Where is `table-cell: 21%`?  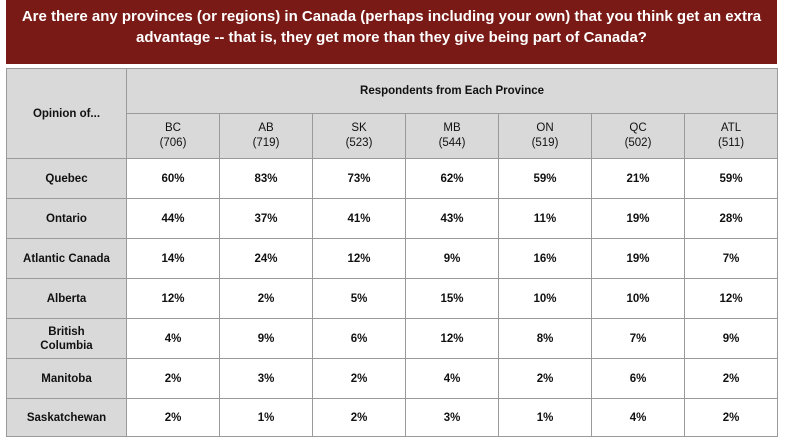 table-cell: 21% is located at coordinates (638, 178).